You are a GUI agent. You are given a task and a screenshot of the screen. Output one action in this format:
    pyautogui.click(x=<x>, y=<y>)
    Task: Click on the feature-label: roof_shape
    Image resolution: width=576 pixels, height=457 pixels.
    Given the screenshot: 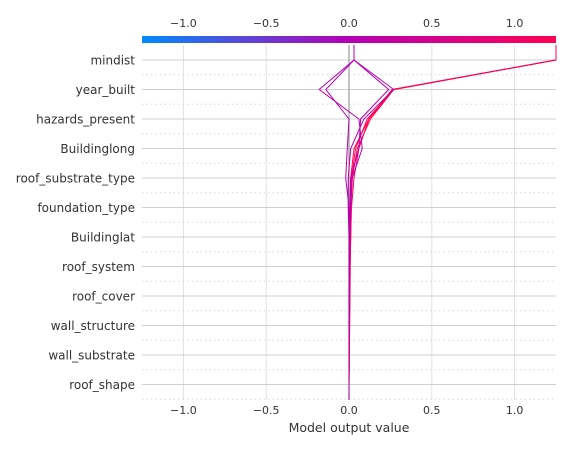 What is the action you would take?
    pyautogui.click(x=102, y=385)
    